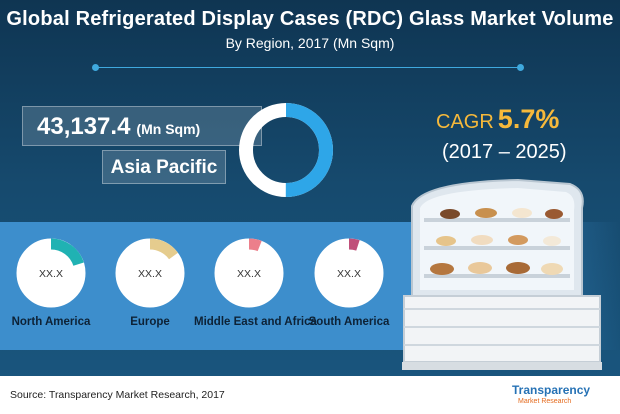  I want to click on footer-bar, so click(310, 395).